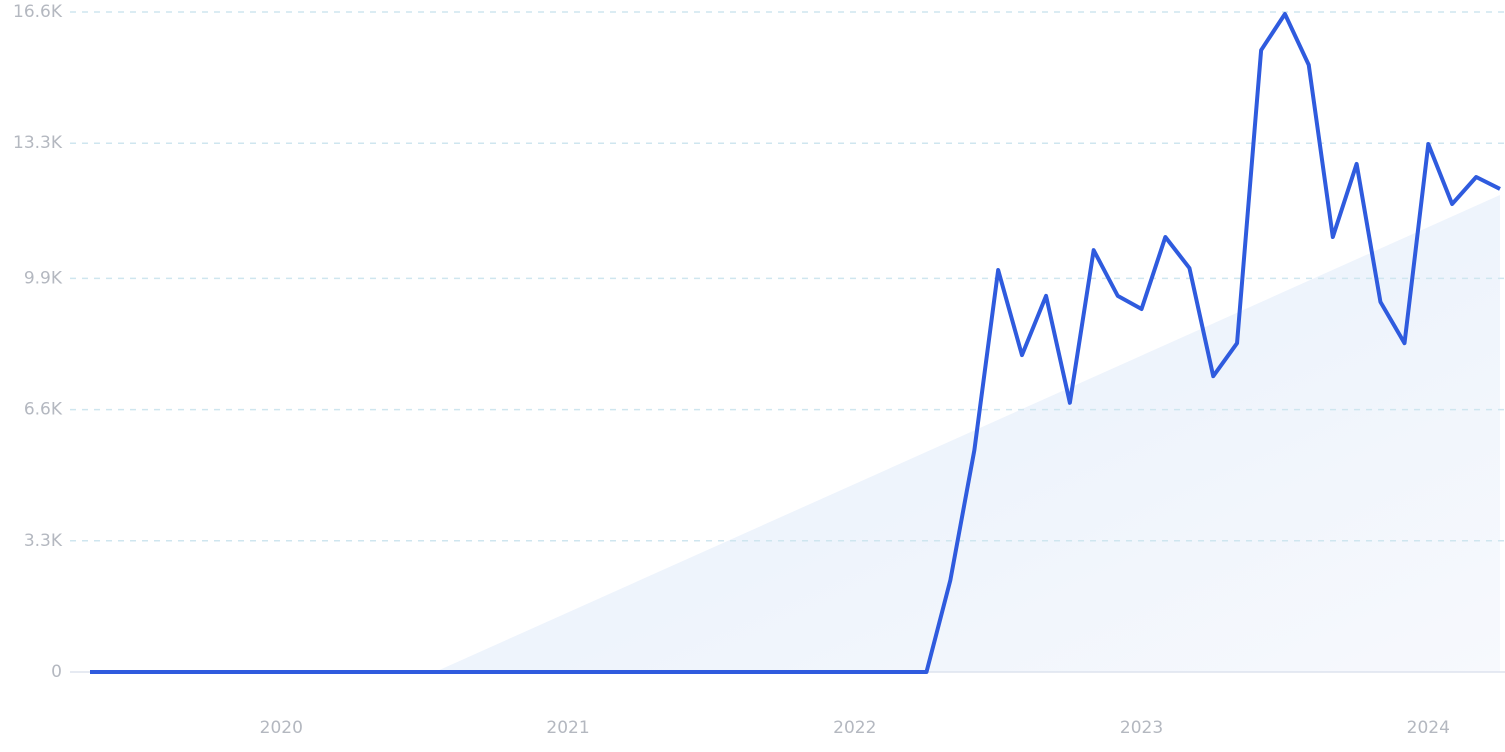 Image resolution: width=1505 pixels, height=752 pixels. What do you see at coordinates (56, 672) in the screenshot?
I see `y-tick-label: 0` at bounding box center [56, 672].